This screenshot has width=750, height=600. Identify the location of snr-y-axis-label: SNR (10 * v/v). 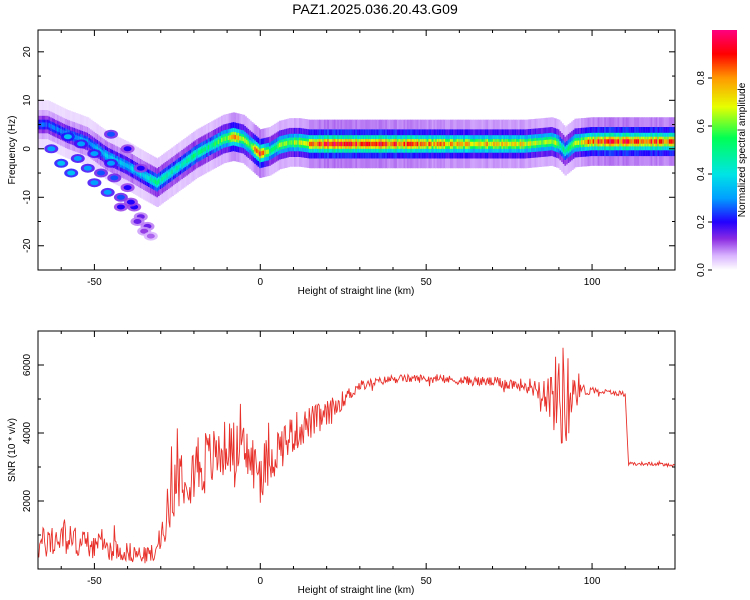
(12, 450).